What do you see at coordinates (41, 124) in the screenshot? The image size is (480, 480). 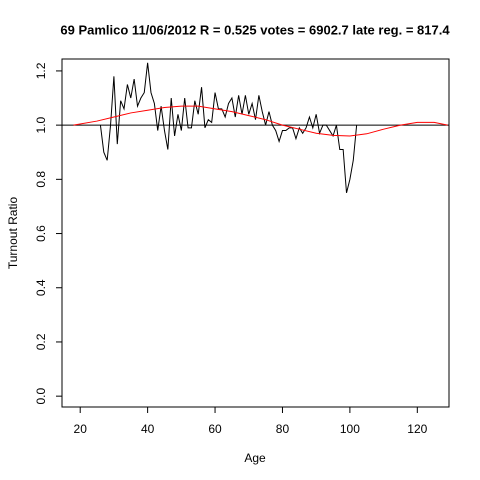 I see `y-tick-label: 1.0` at bounding box center [41, 124].